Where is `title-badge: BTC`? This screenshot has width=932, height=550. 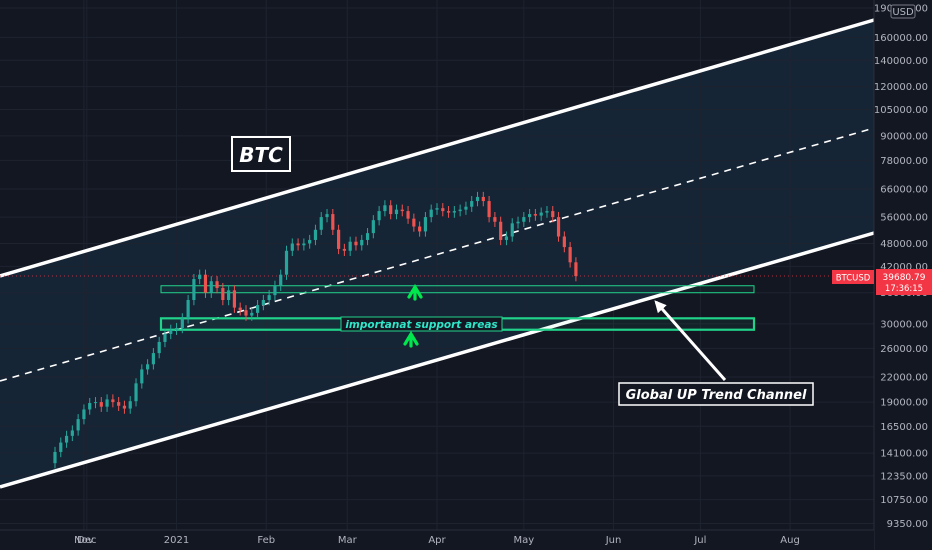 title-badge: BTC is located at coordinates (261, 154).